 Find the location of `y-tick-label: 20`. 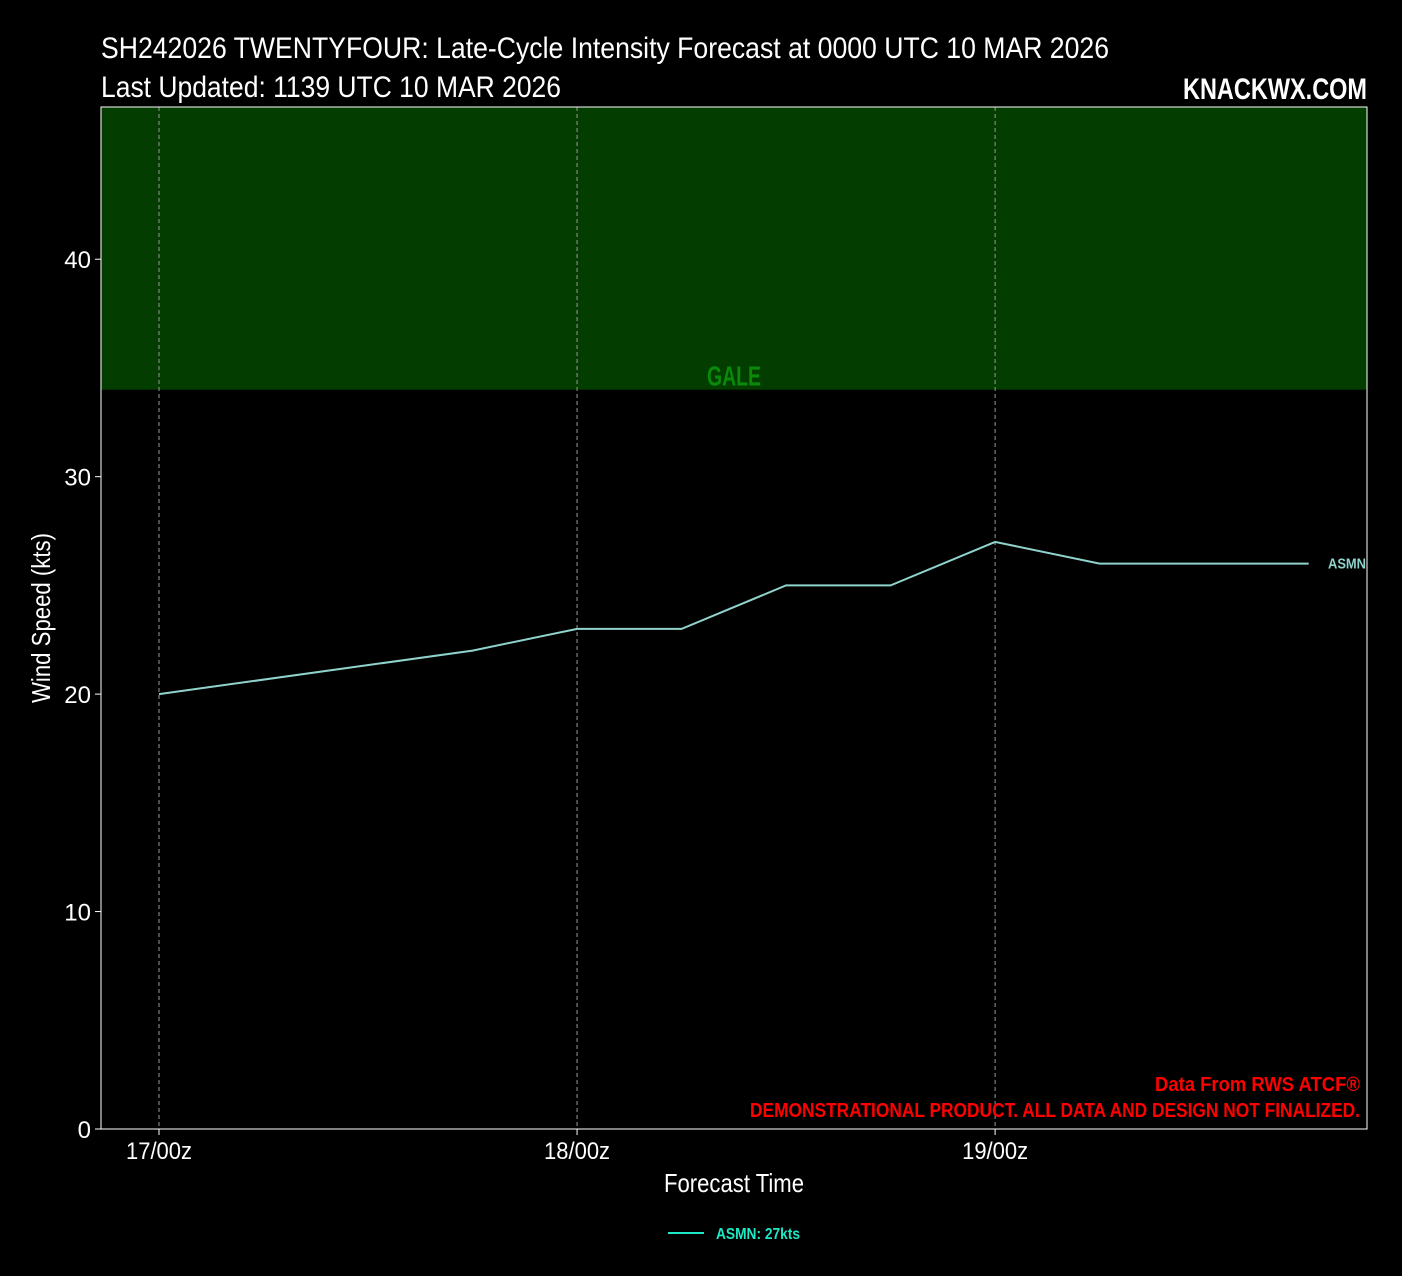

y-tick-label: 20 is located at coordinates (77, 695).